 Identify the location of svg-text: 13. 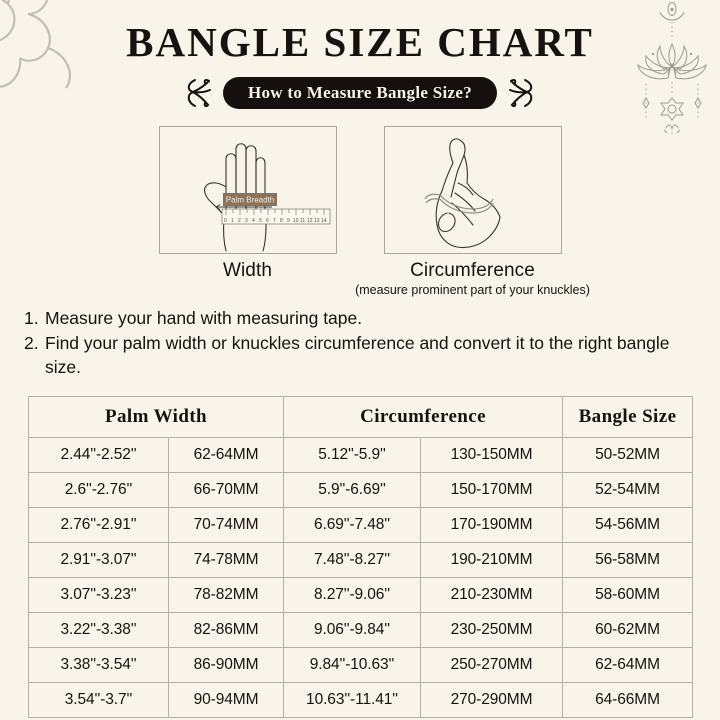
(317, 221).